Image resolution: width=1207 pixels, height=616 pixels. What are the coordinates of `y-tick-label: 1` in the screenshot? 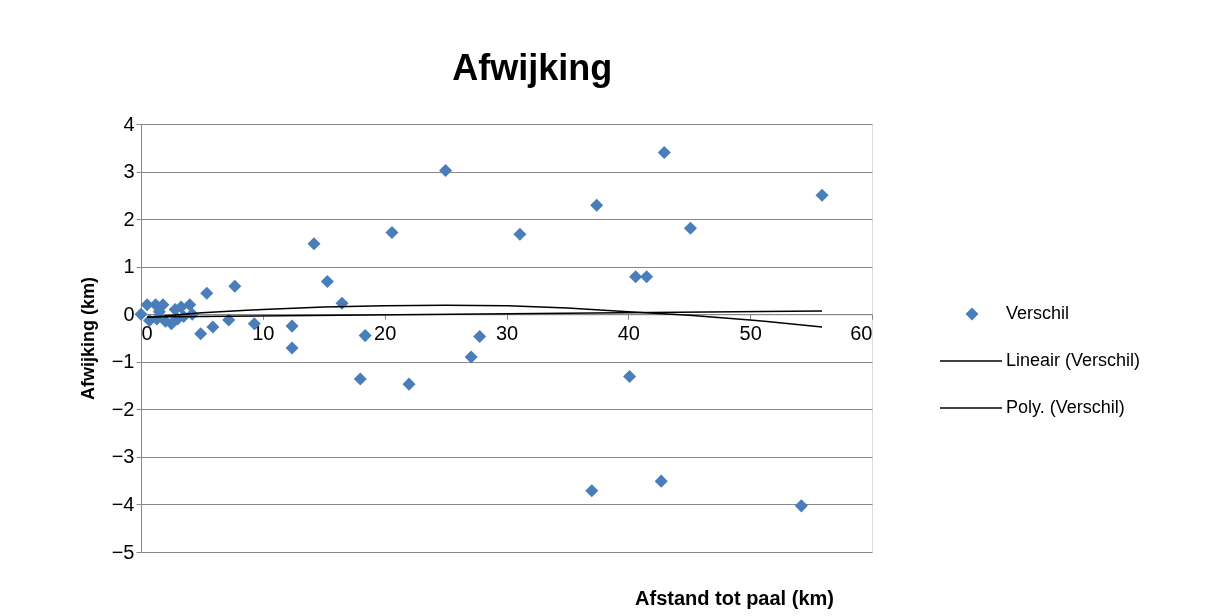 It's located at (129, 266).